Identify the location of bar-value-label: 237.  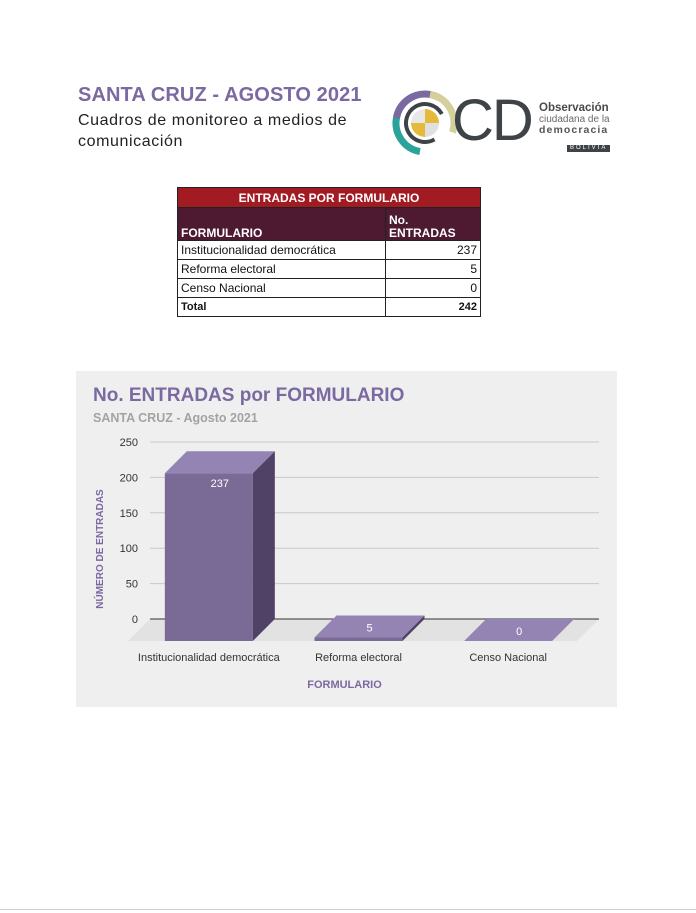
(220, 484).